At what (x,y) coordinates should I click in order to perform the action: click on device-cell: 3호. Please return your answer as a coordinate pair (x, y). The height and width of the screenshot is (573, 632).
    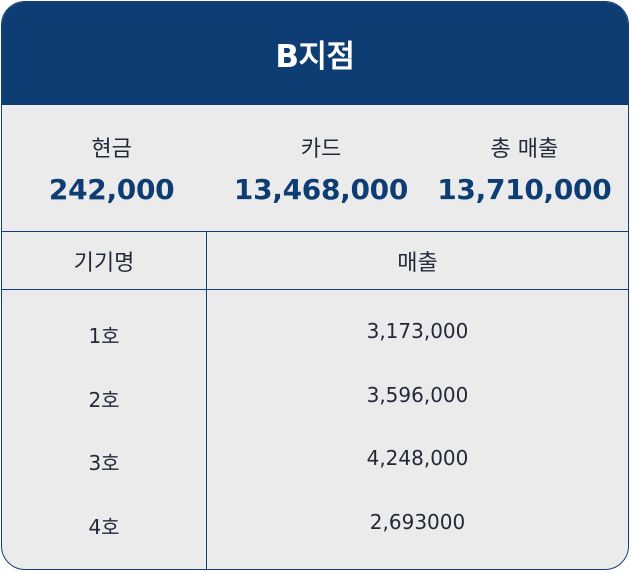
    Looking at the image, I should click on (104, 463).